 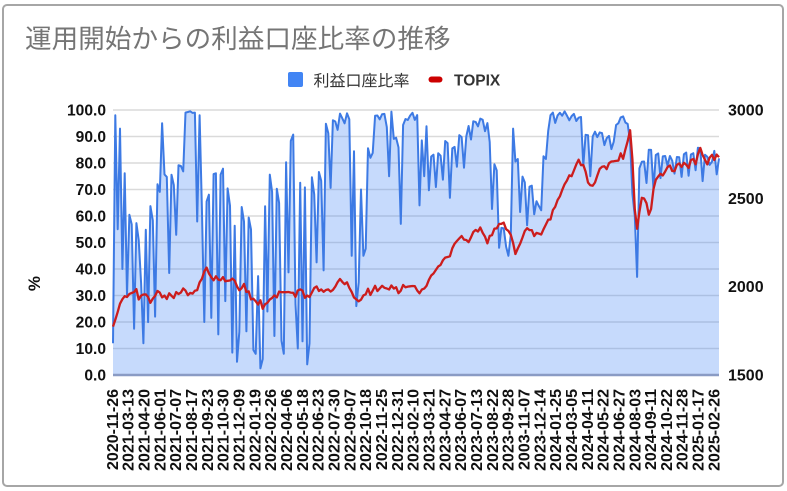 I want to click on svg-text: 2023-07-13, so click(x=477, y=430).